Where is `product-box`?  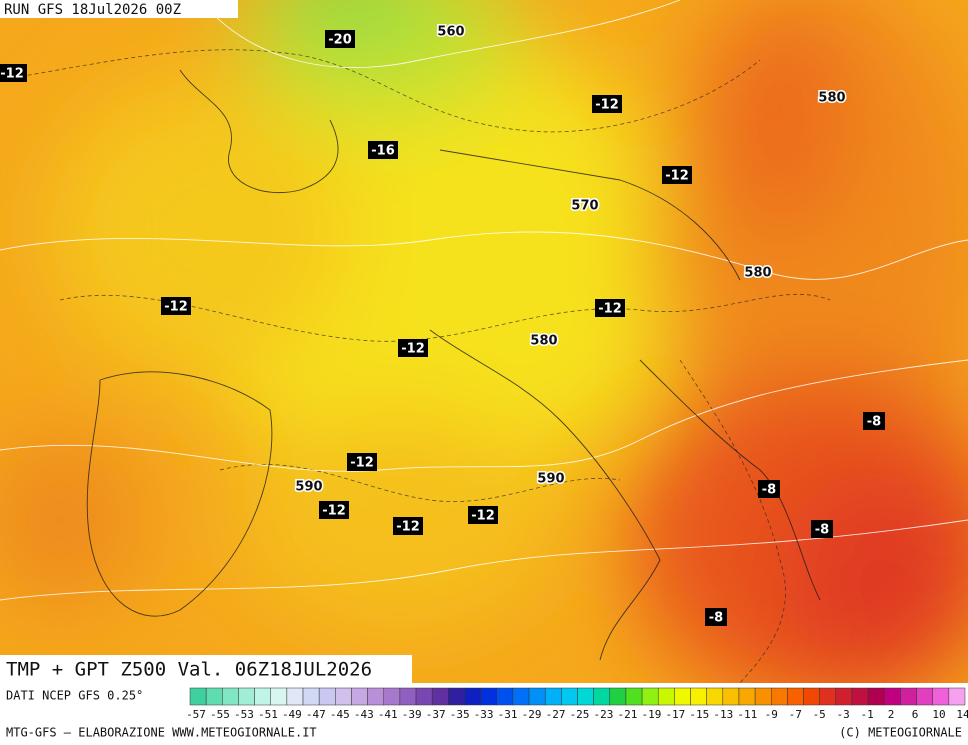 product-box is located at coordinates (206, 669).